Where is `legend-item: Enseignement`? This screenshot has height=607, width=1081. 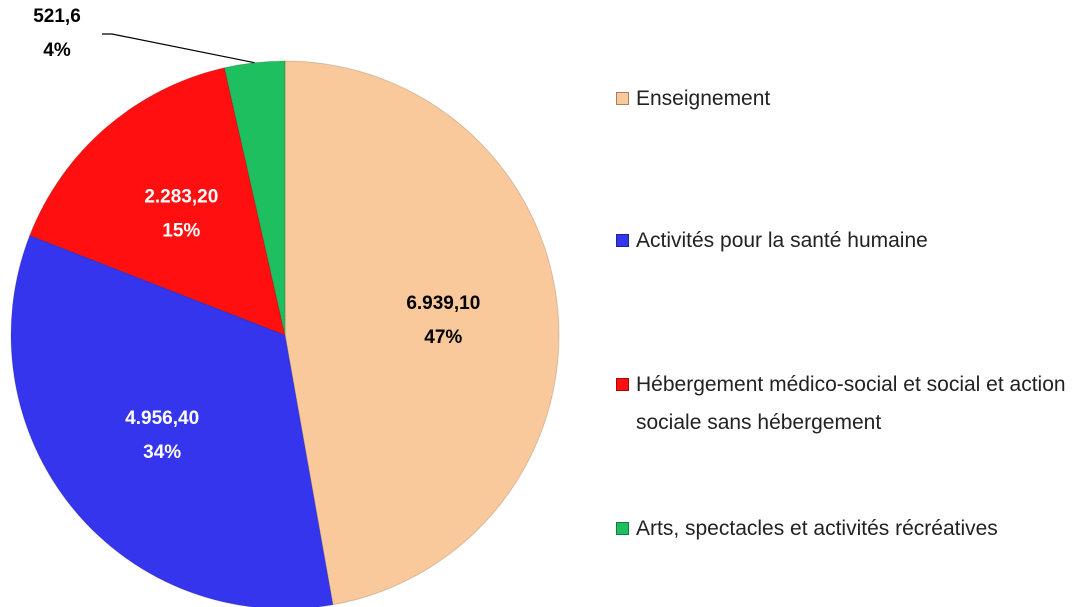 legend-item: Enseignement is located at coordinates (846, 99).